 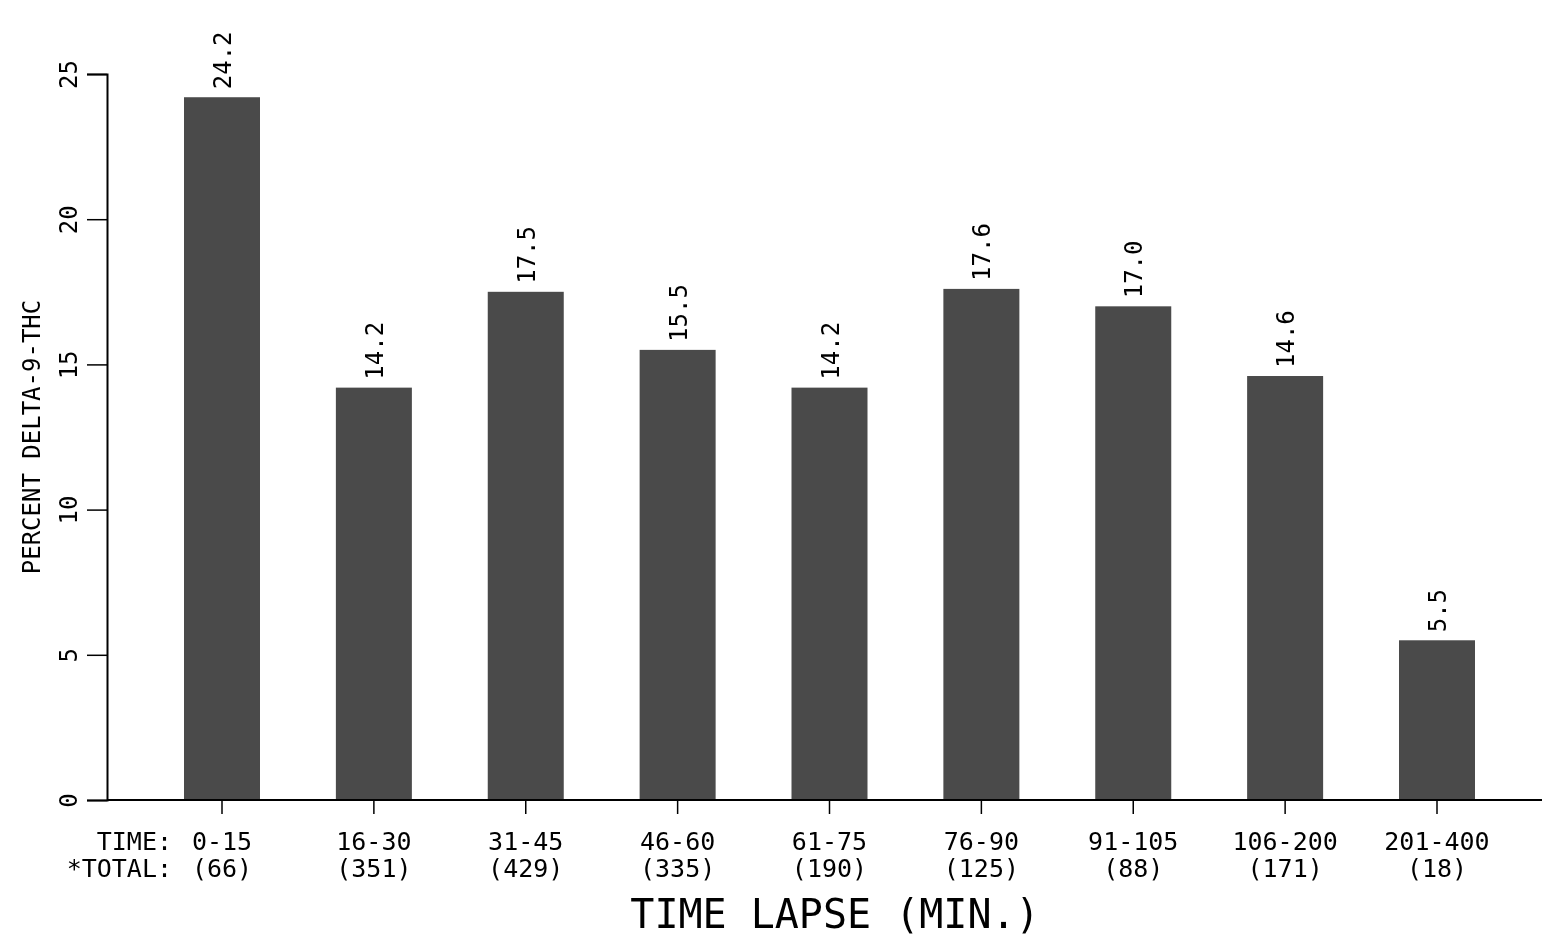 What do you see at coordinates (526, 255) in the screenshot?
I see `data-label: 17.5` at bounding box center [526, 255].